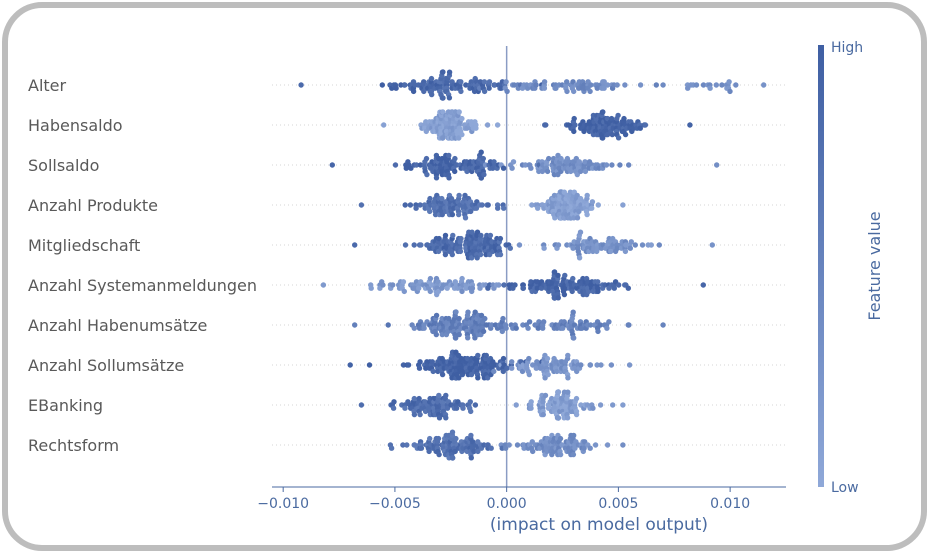 This screenshot has height=551, width=927. Describe the element at coordinates (117, 325) in the screenshot. I see `feature-label: Anzahl Habenumsätze` at that location.